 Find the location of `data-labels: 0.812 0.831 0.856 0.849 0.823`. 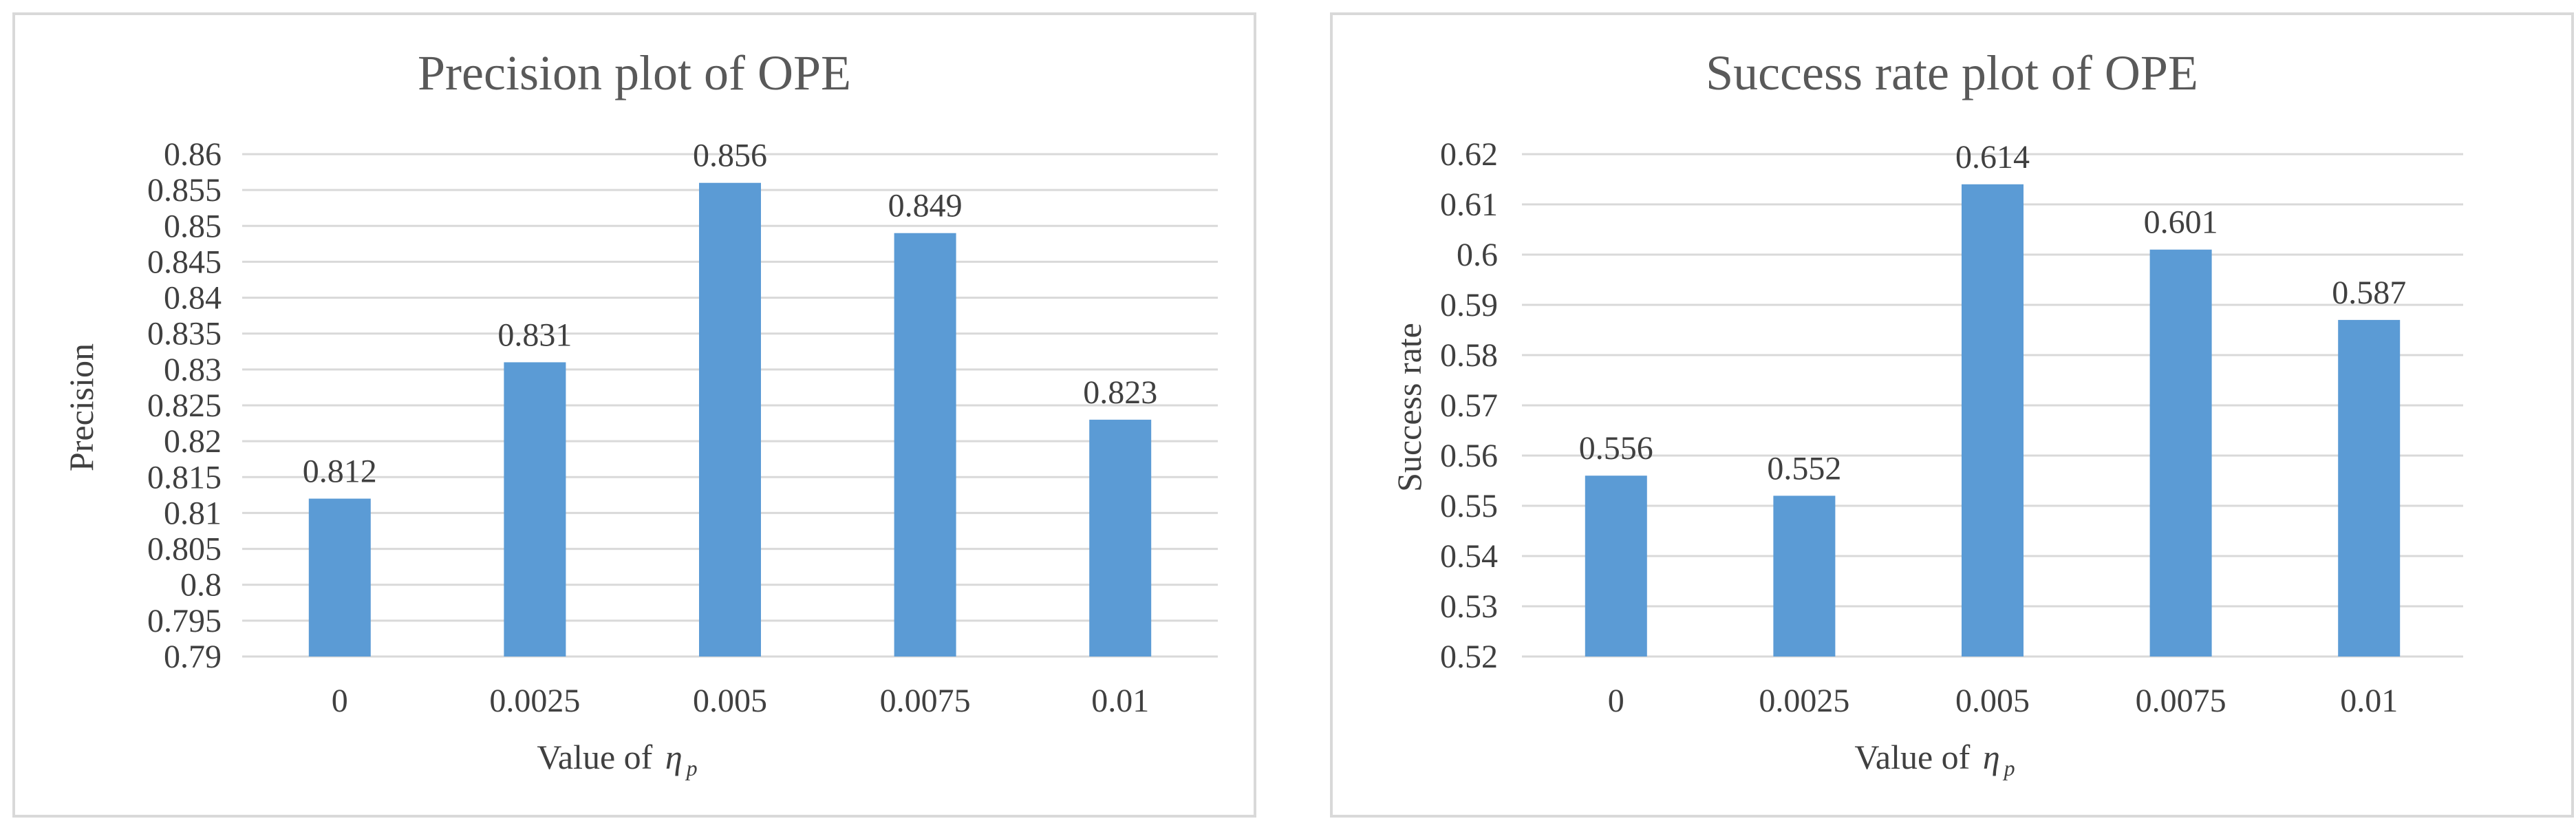

data-labels: 0.812 0.831 0.856 0.849 0.823 is located at coordinates (730, 314).